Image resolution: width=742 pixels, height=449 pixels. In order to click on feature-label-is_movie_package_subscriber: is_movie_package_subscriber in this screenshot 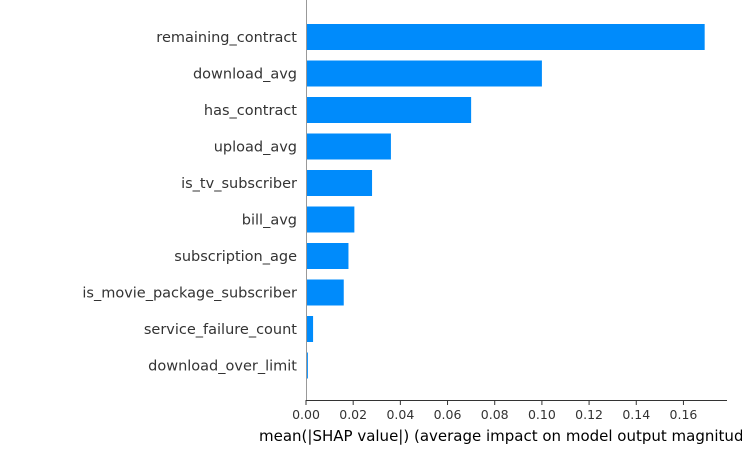, I will do `click(189, 294)`.